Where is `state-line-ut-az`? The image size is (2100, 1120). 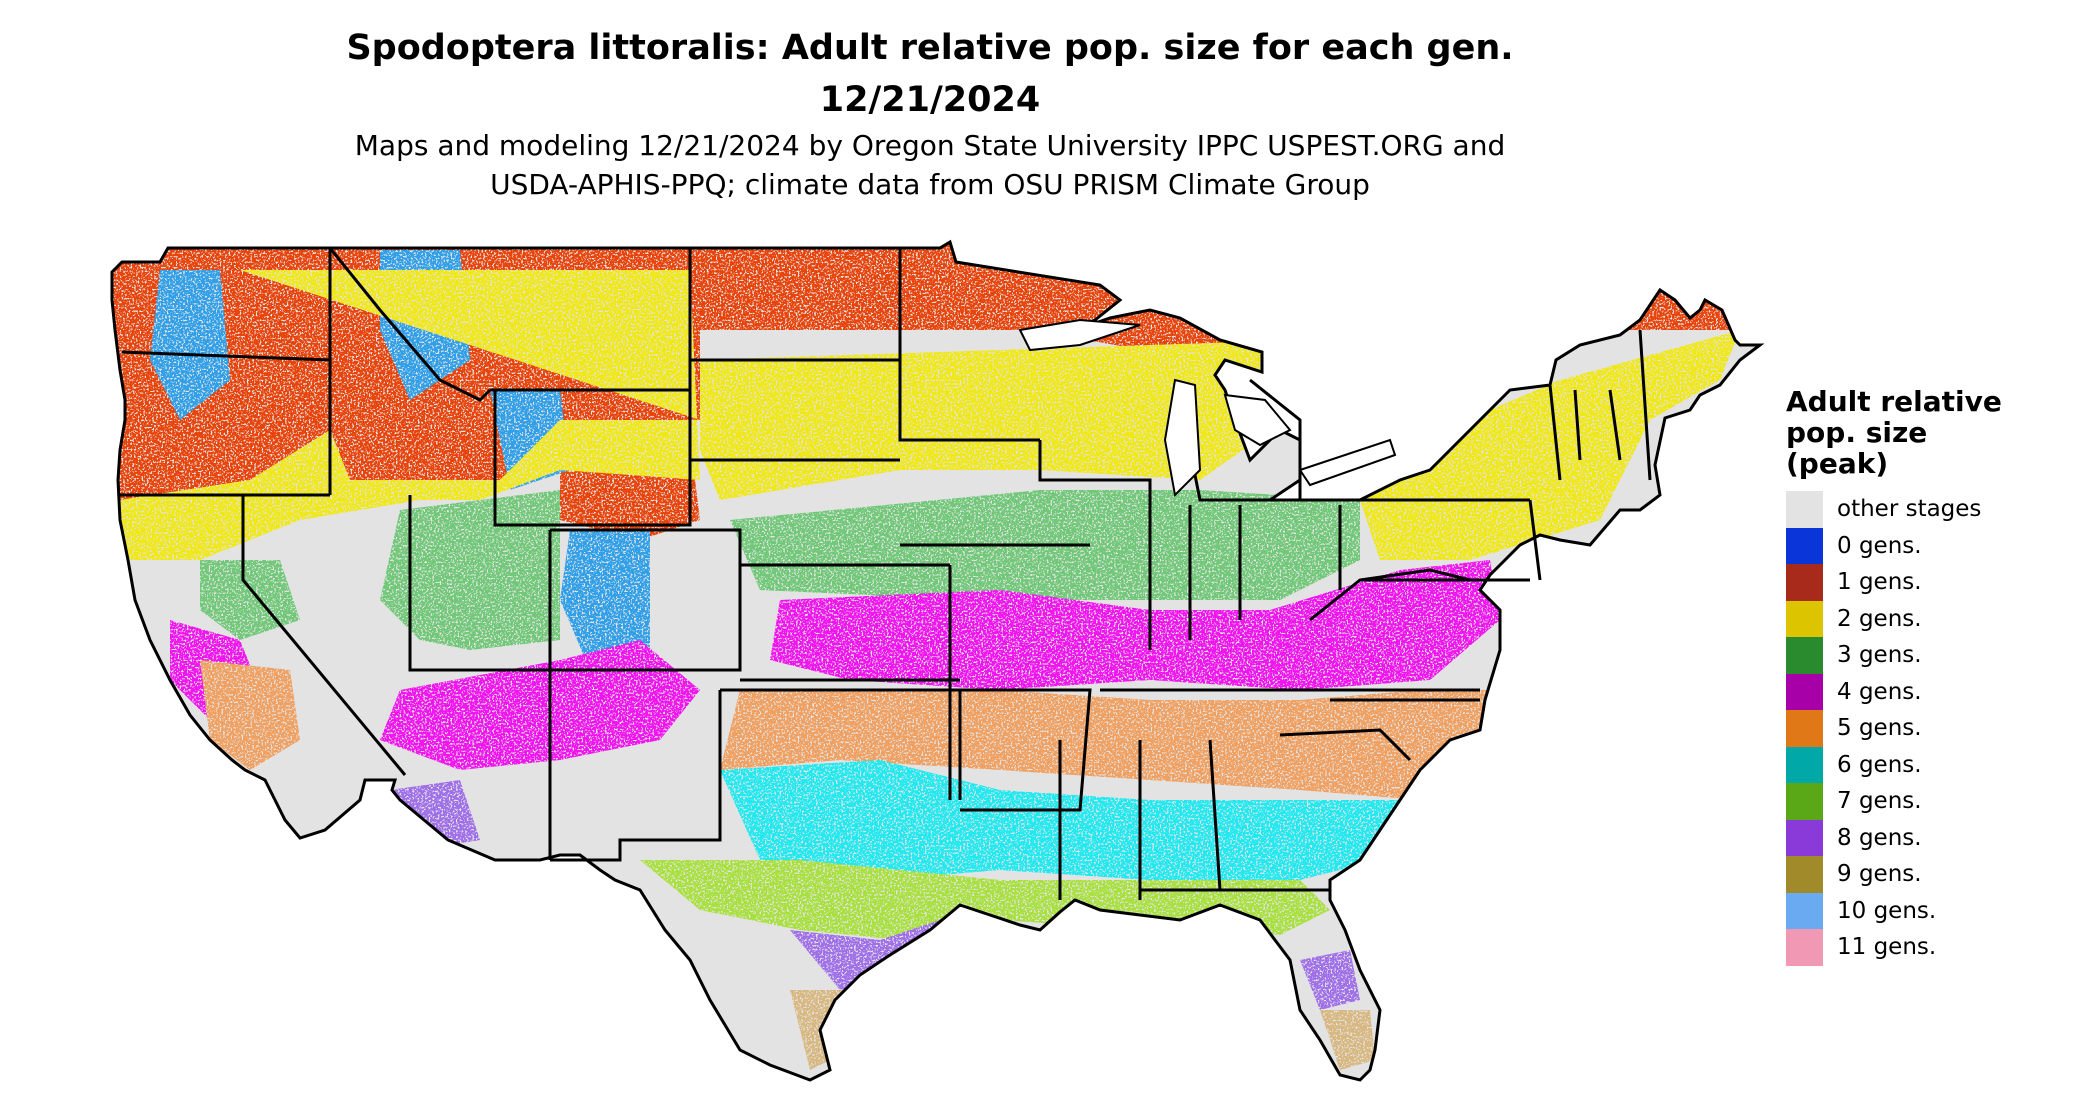 state-line-ut-az is located at coordinates (479, 583).